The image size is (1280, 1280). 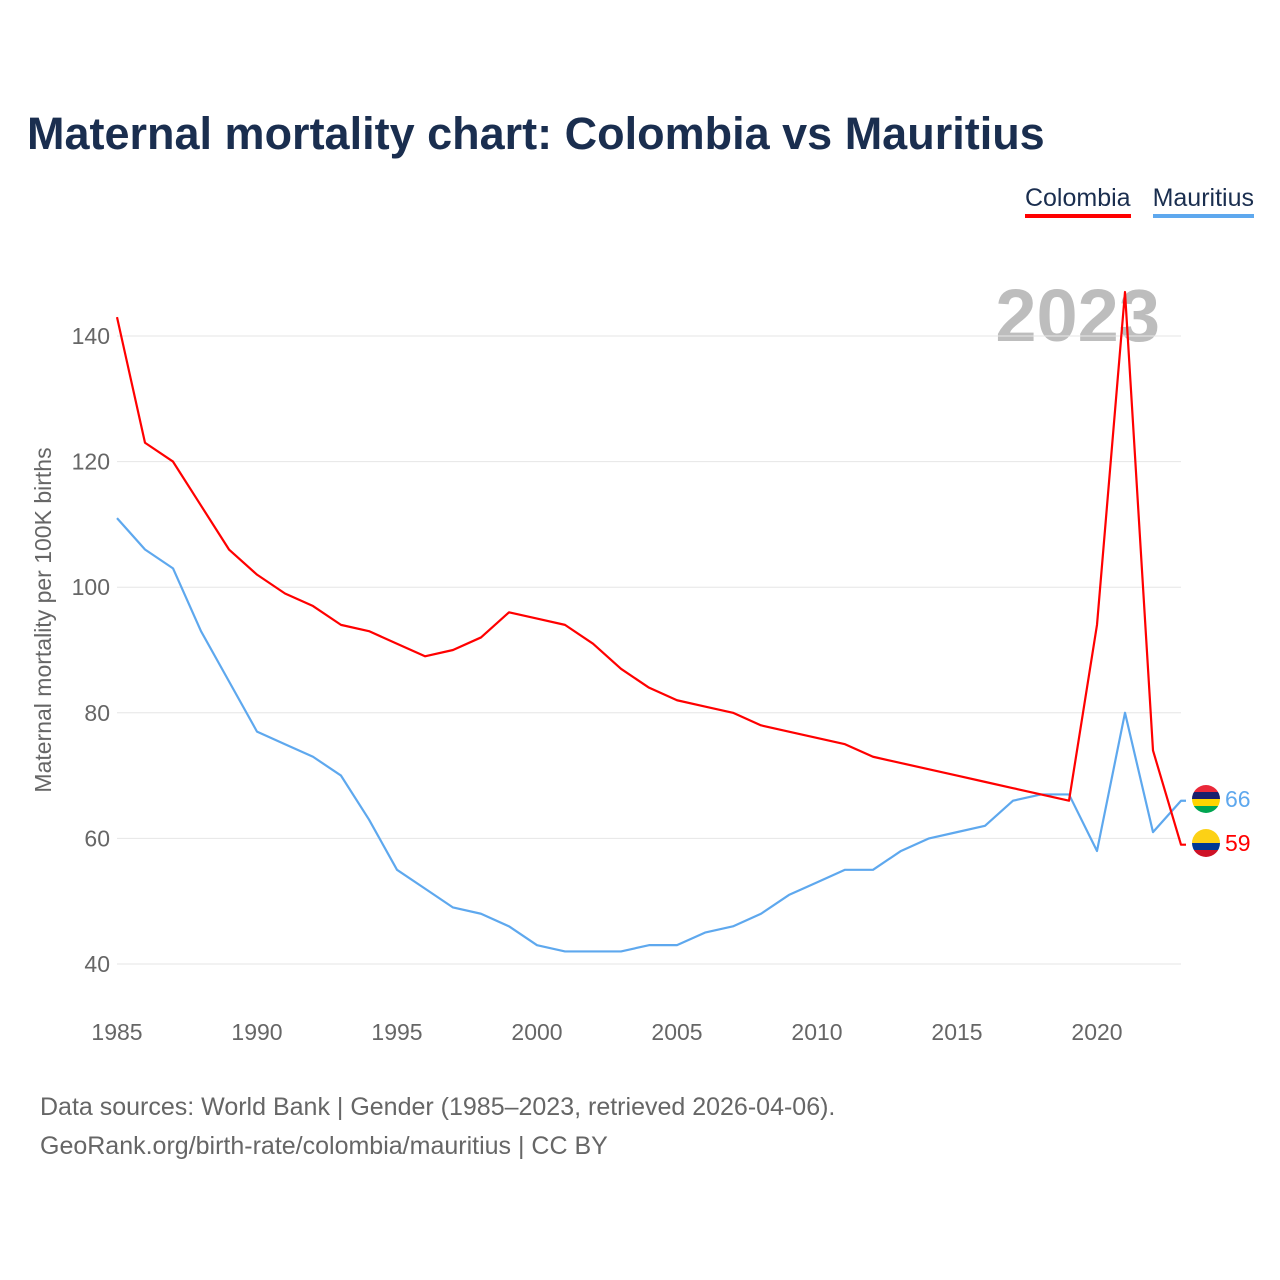 I want to click on x-tick-label: 2005, so click(x=676, y=1032).